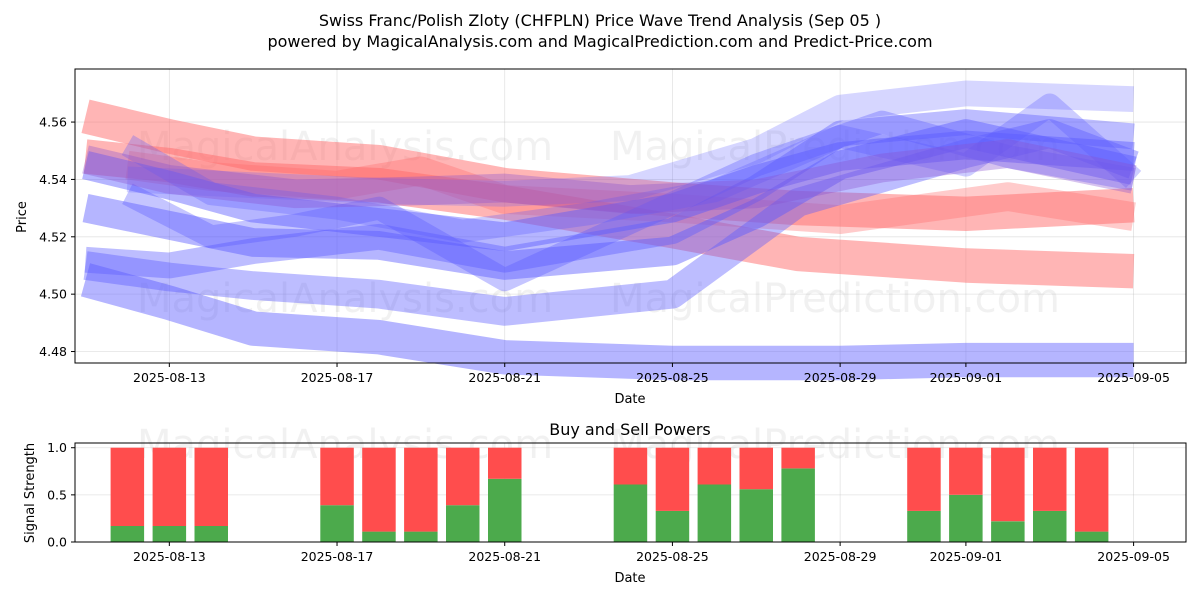 This screenshot has width=1200, height=600. What do you see at coordinates (57, 447) in the screenshot?
I see `buy-sell-y-tick-label: 1.0` at bounding box center [57, 447].